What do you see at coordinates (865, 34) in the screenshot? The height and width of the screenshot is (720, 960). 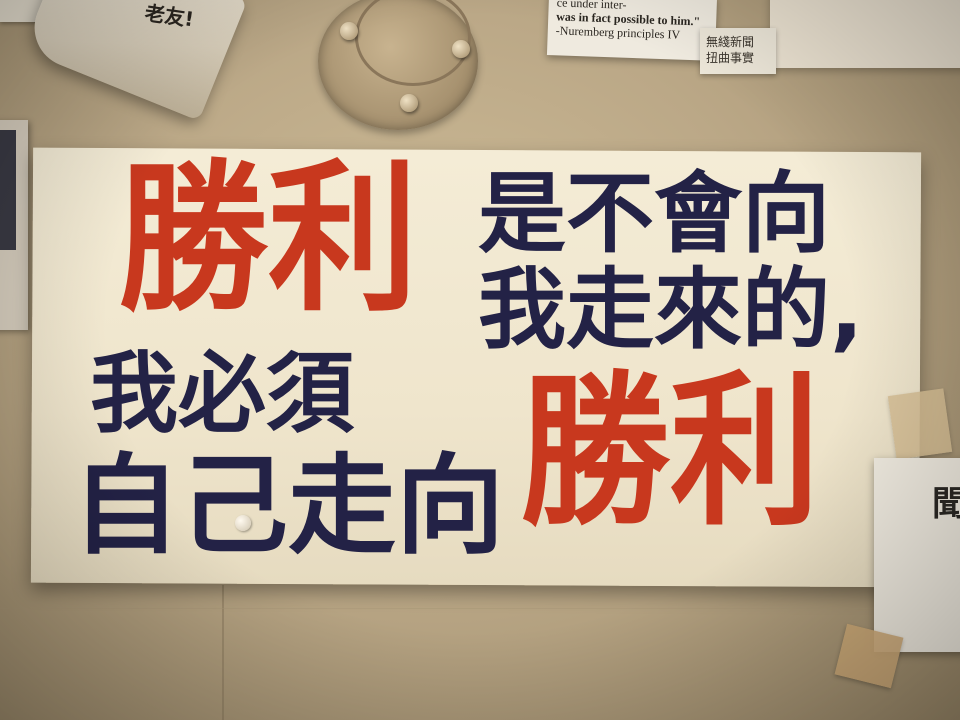 I see `top-right-paper` at bounding box center [865, 34].